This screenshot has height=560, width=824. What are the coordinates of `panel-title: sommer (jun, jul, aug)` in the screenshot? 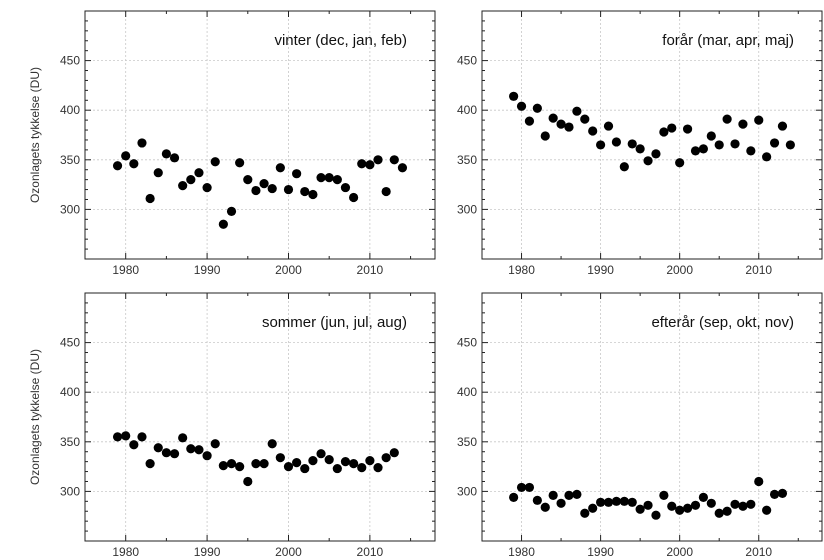 It's located at (334, 322).